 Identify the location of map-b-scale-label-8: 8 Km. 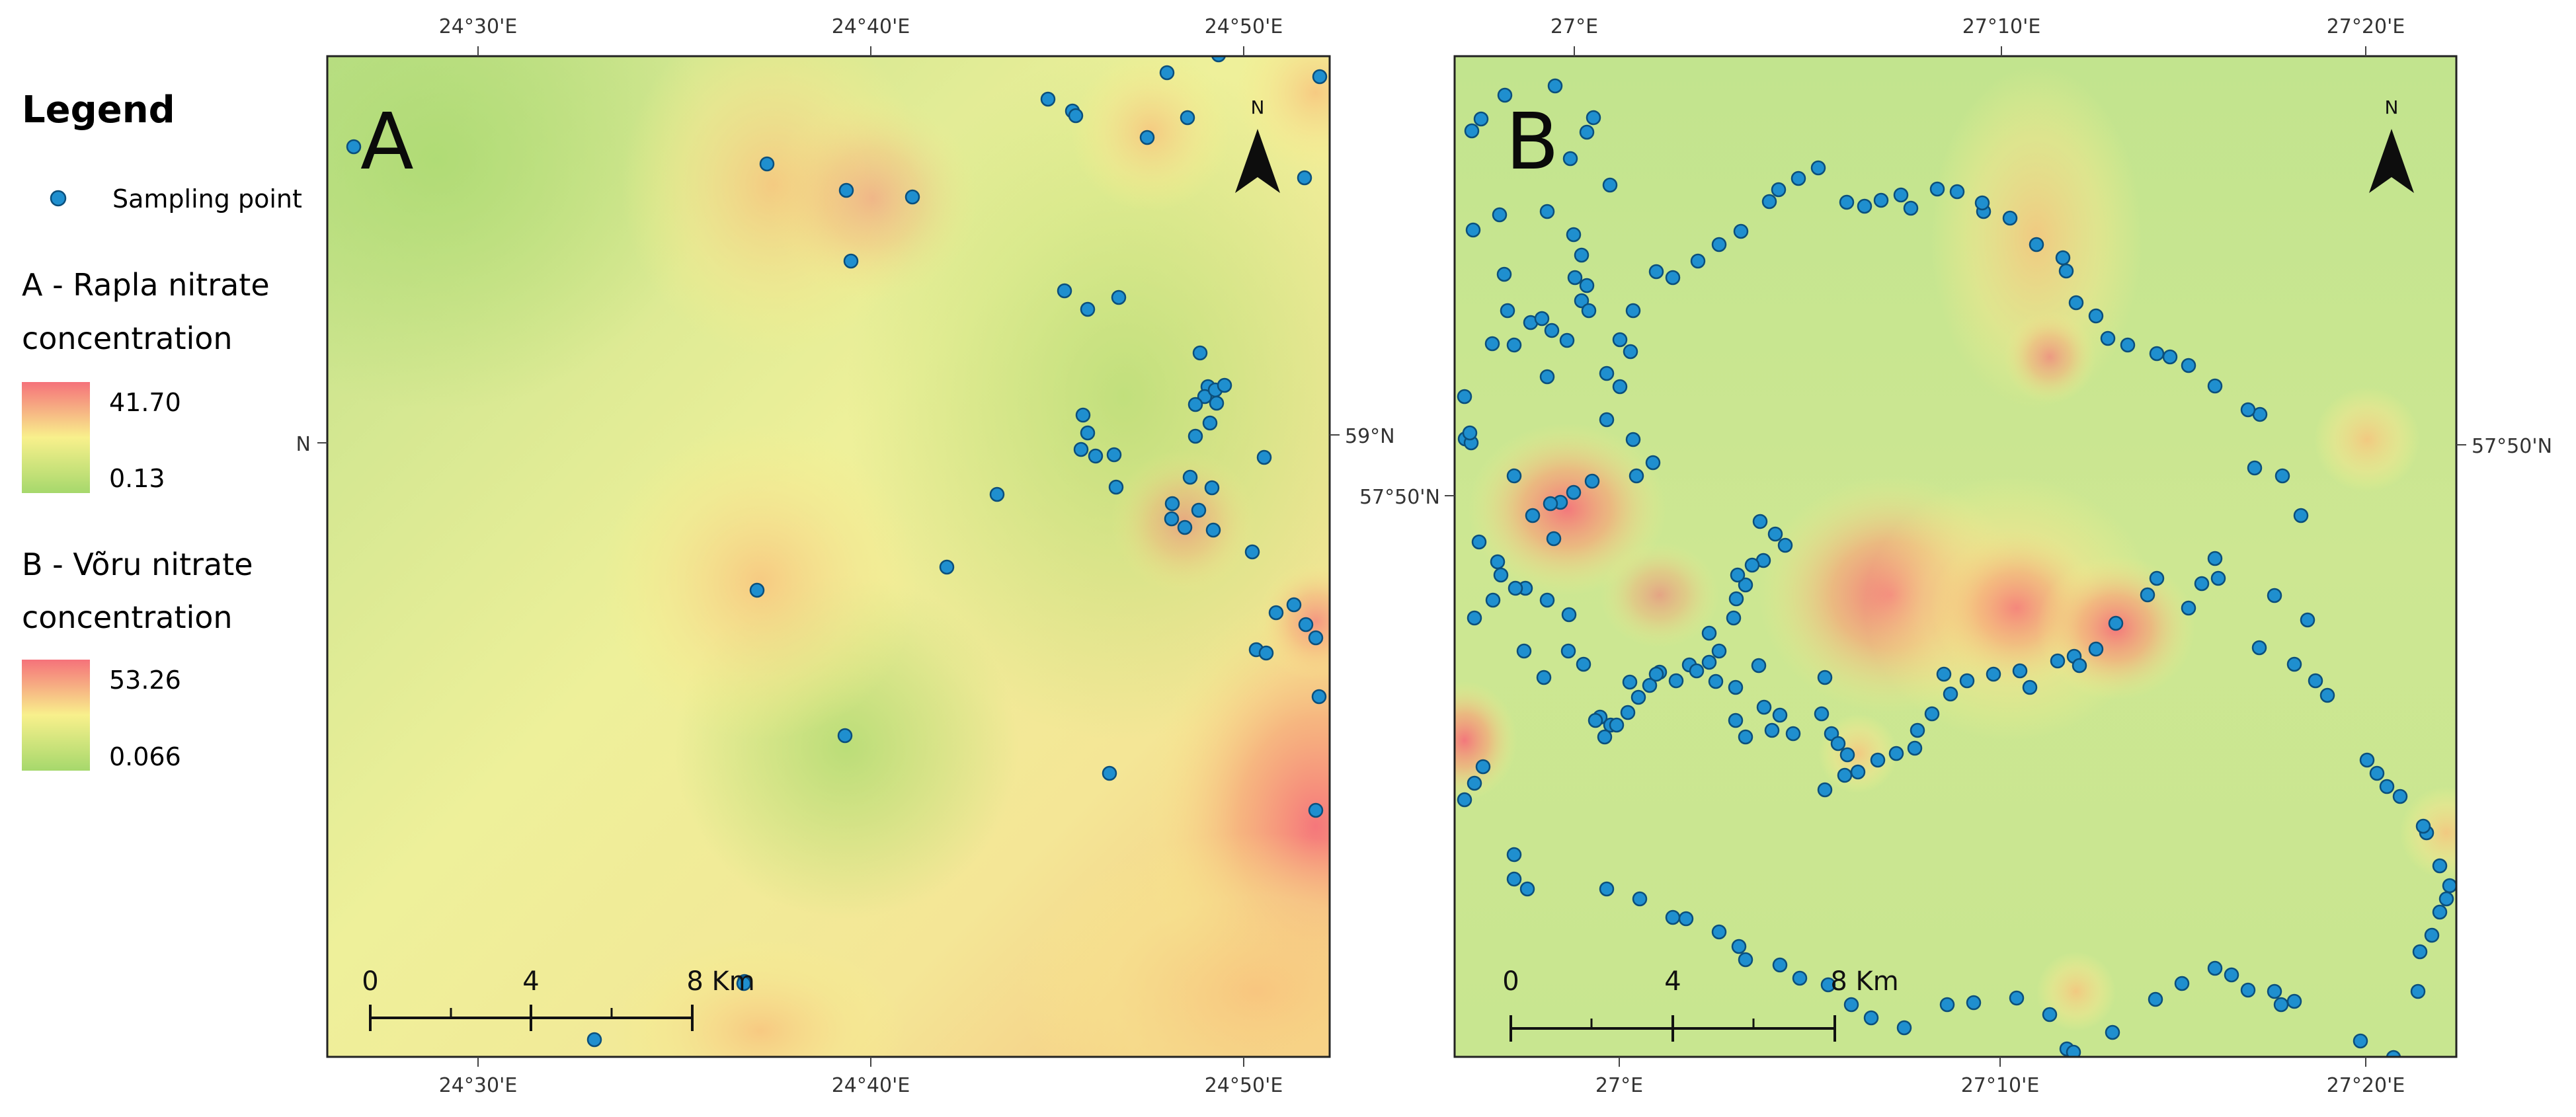
(1864, 982).